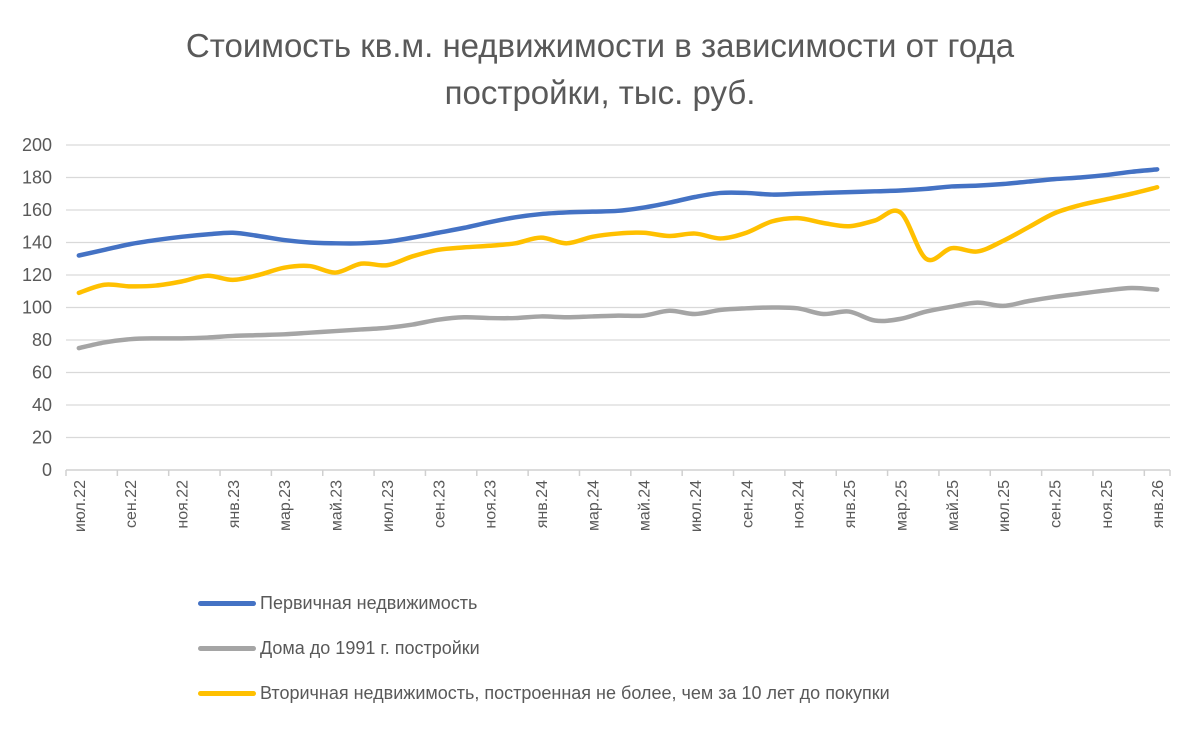 Image resolution: width=1200 pixels, height=730 pixels. I want to click on x-tick-label: май.24, so click(645, 505).